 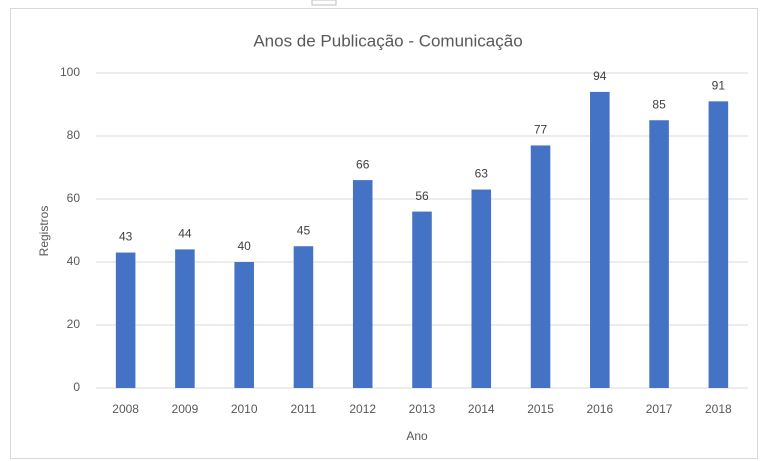 I want to click on handle, so click(x=324, y=3).